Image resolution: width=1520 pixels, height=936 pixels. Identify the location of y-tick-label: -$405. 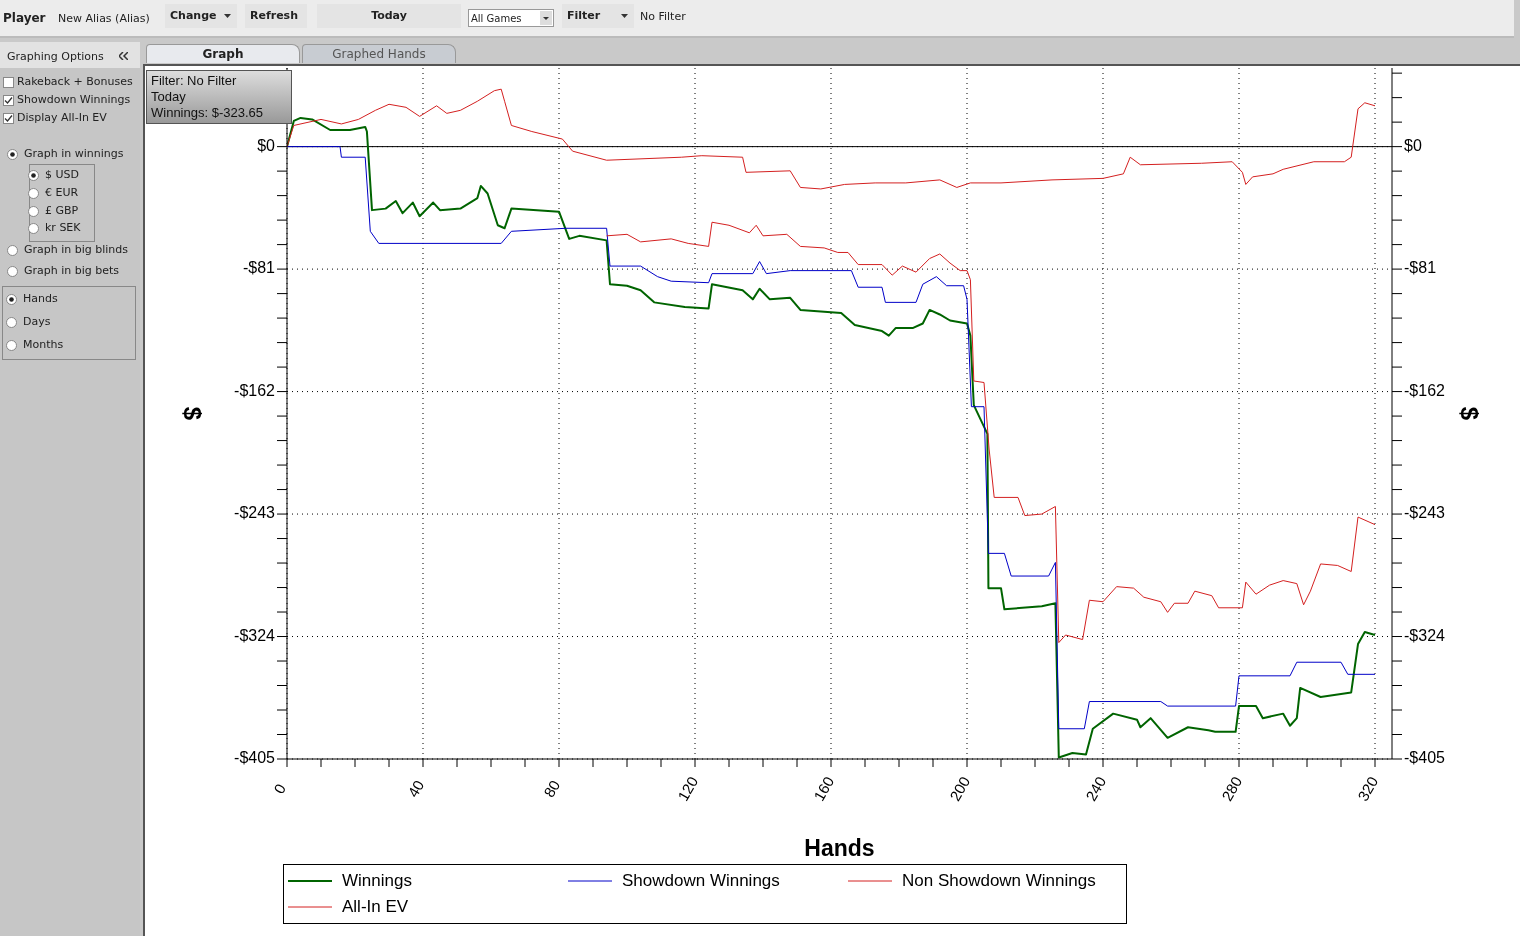
(255, 758).